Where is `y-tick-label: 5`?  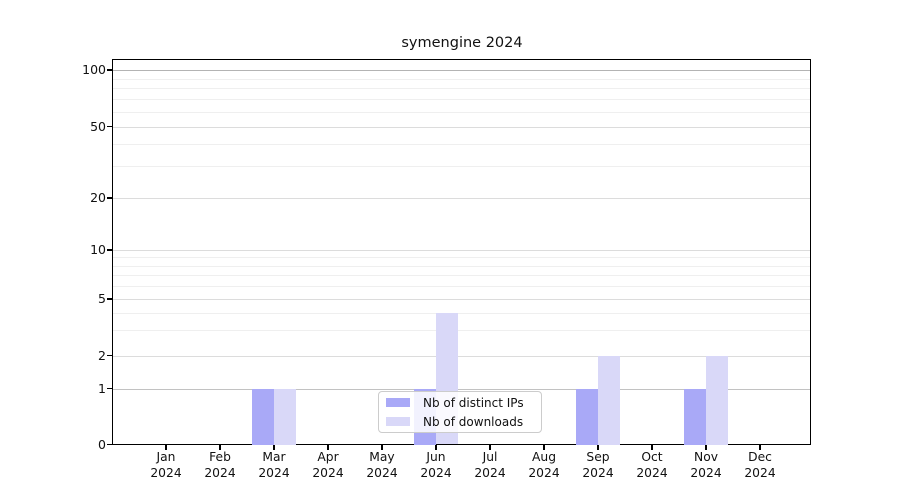 y-tick-label: 5 is located at coordinates (102, 298).